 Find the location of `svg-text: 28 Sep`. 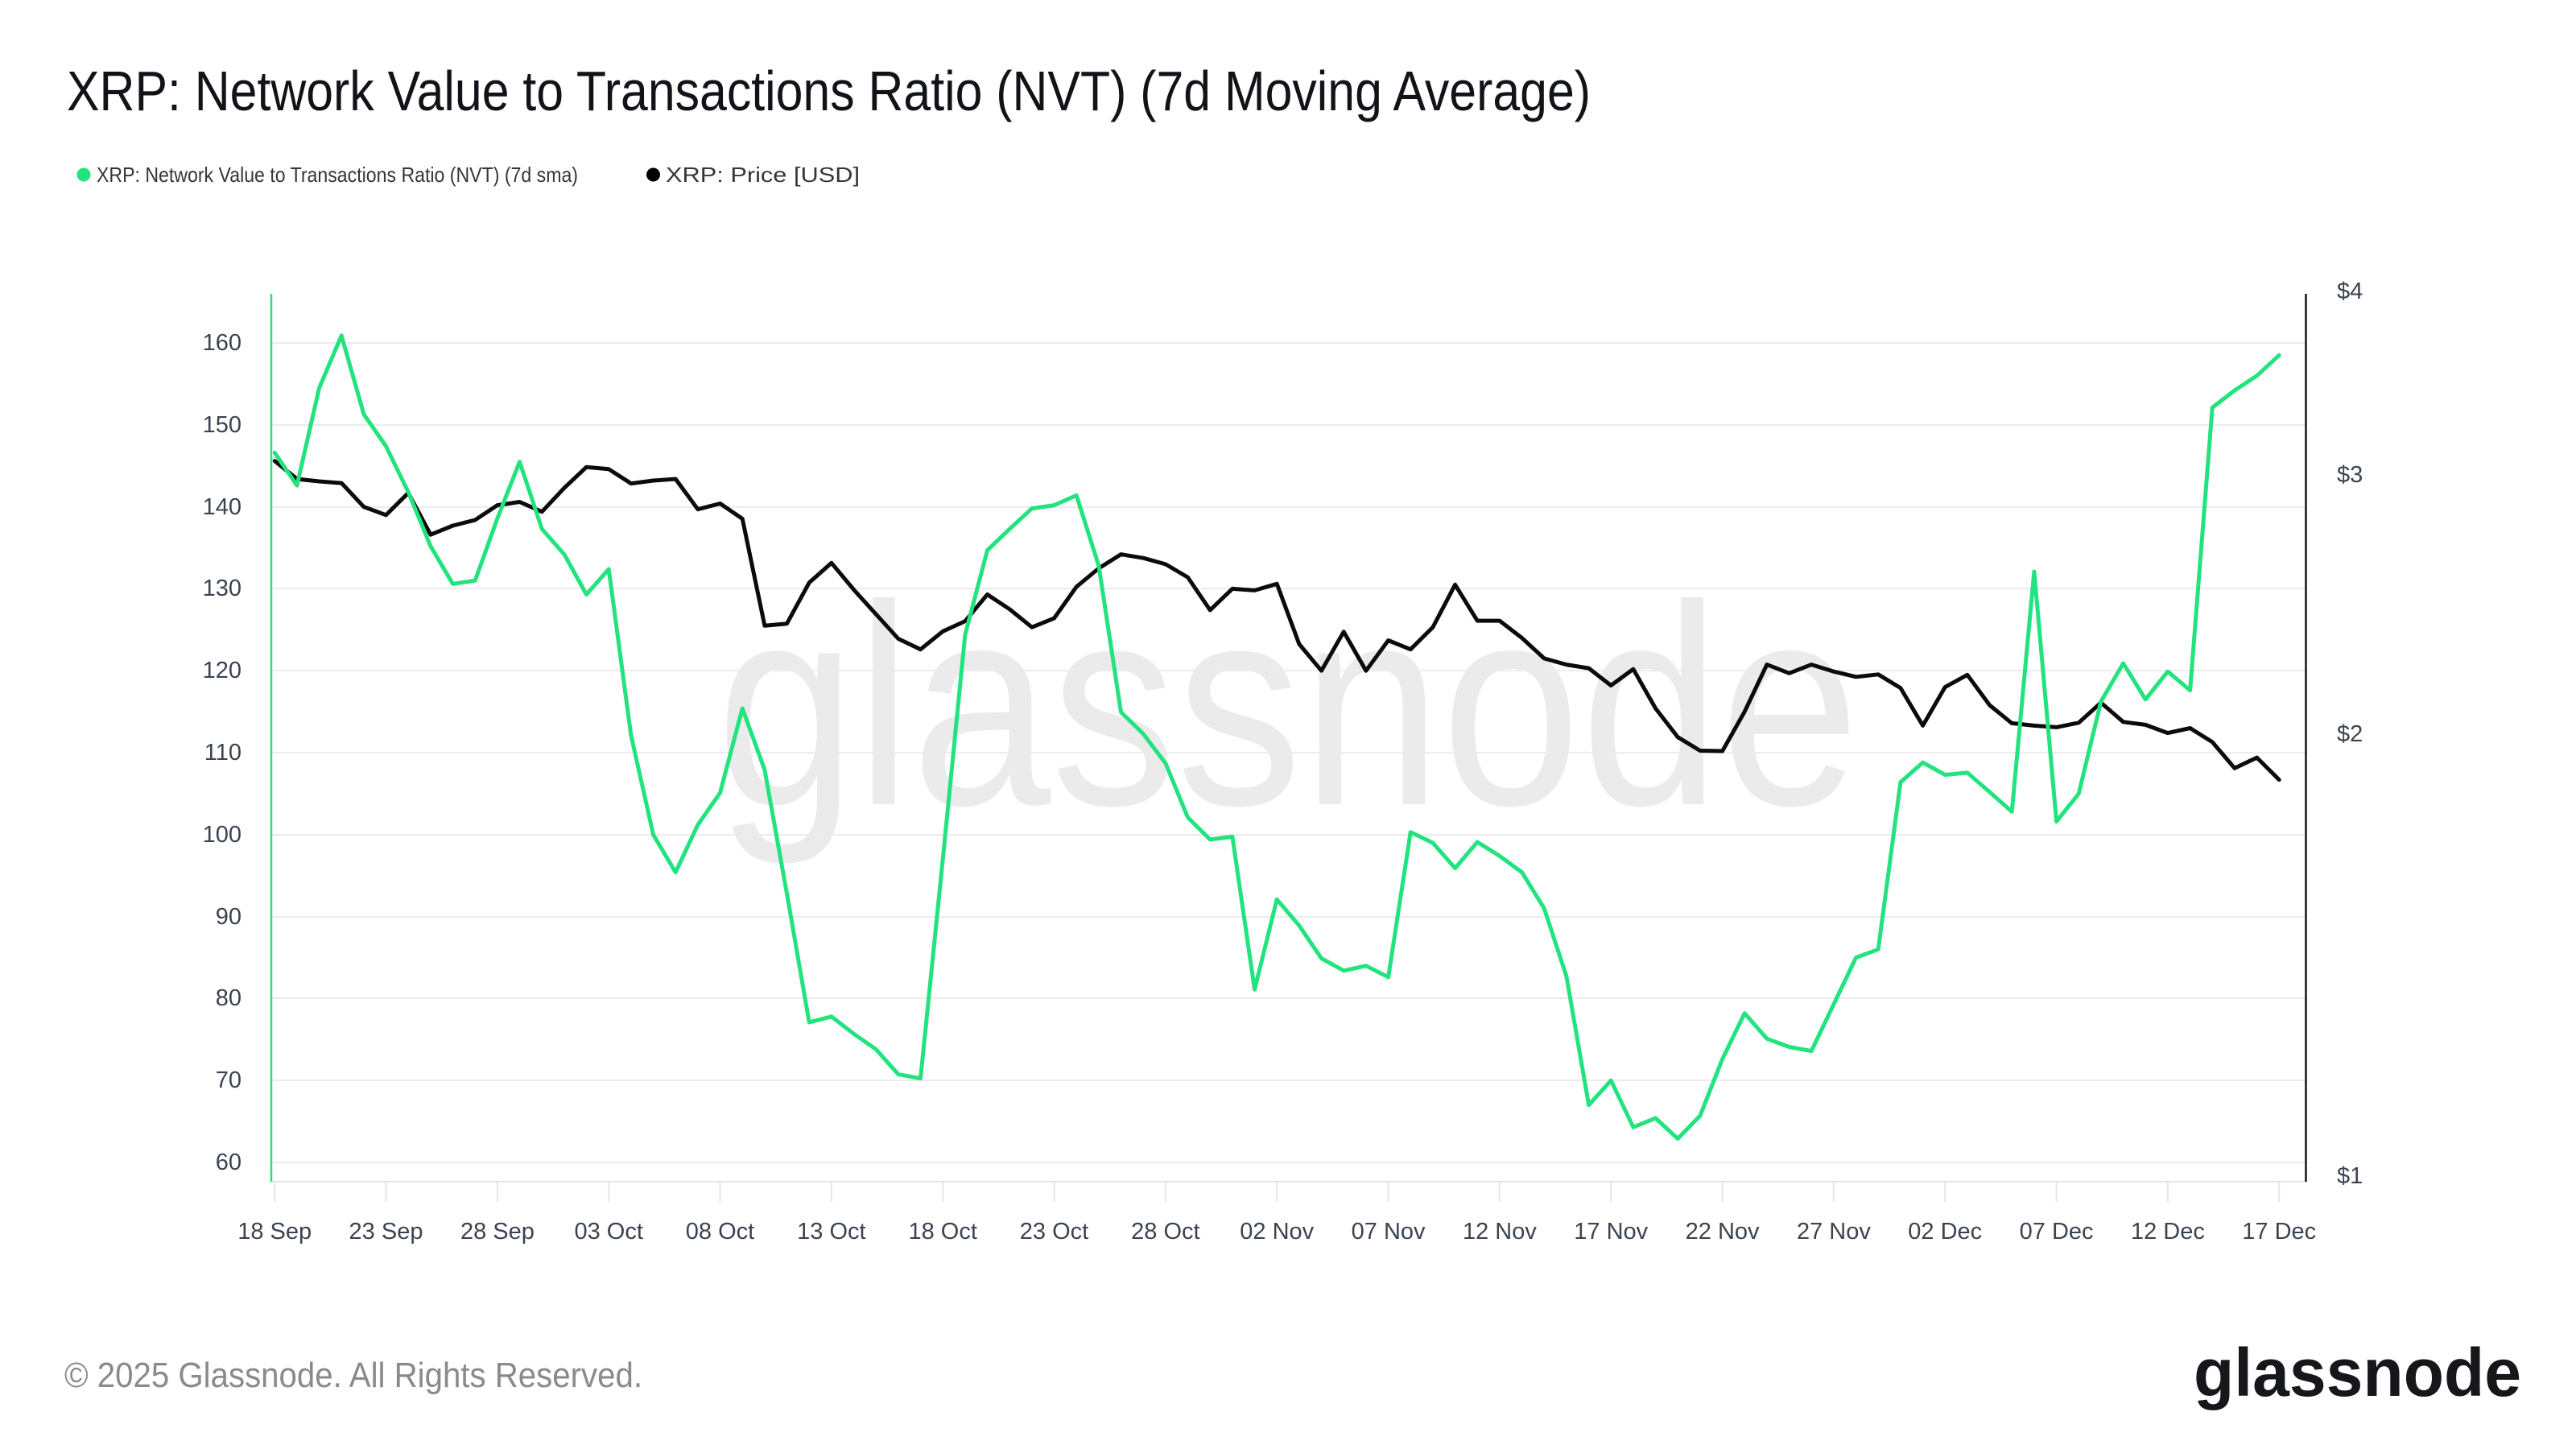

svg-text: 28 Sep is located at coordinates (497, 1232).